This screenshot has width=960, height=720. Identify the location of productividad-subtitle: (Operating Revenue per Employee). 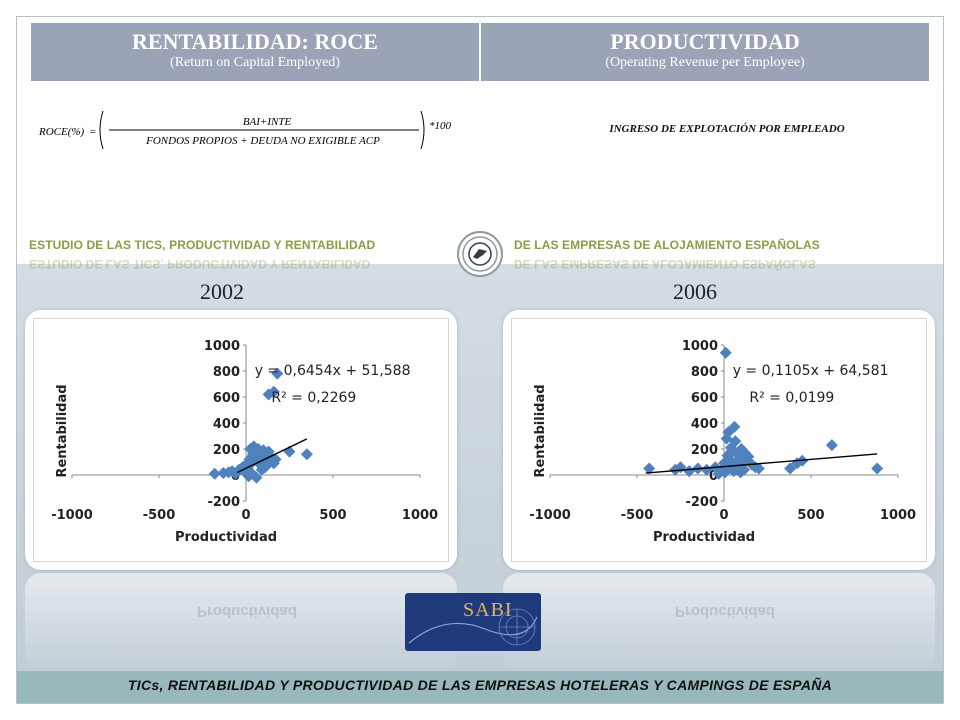
(705, 62).